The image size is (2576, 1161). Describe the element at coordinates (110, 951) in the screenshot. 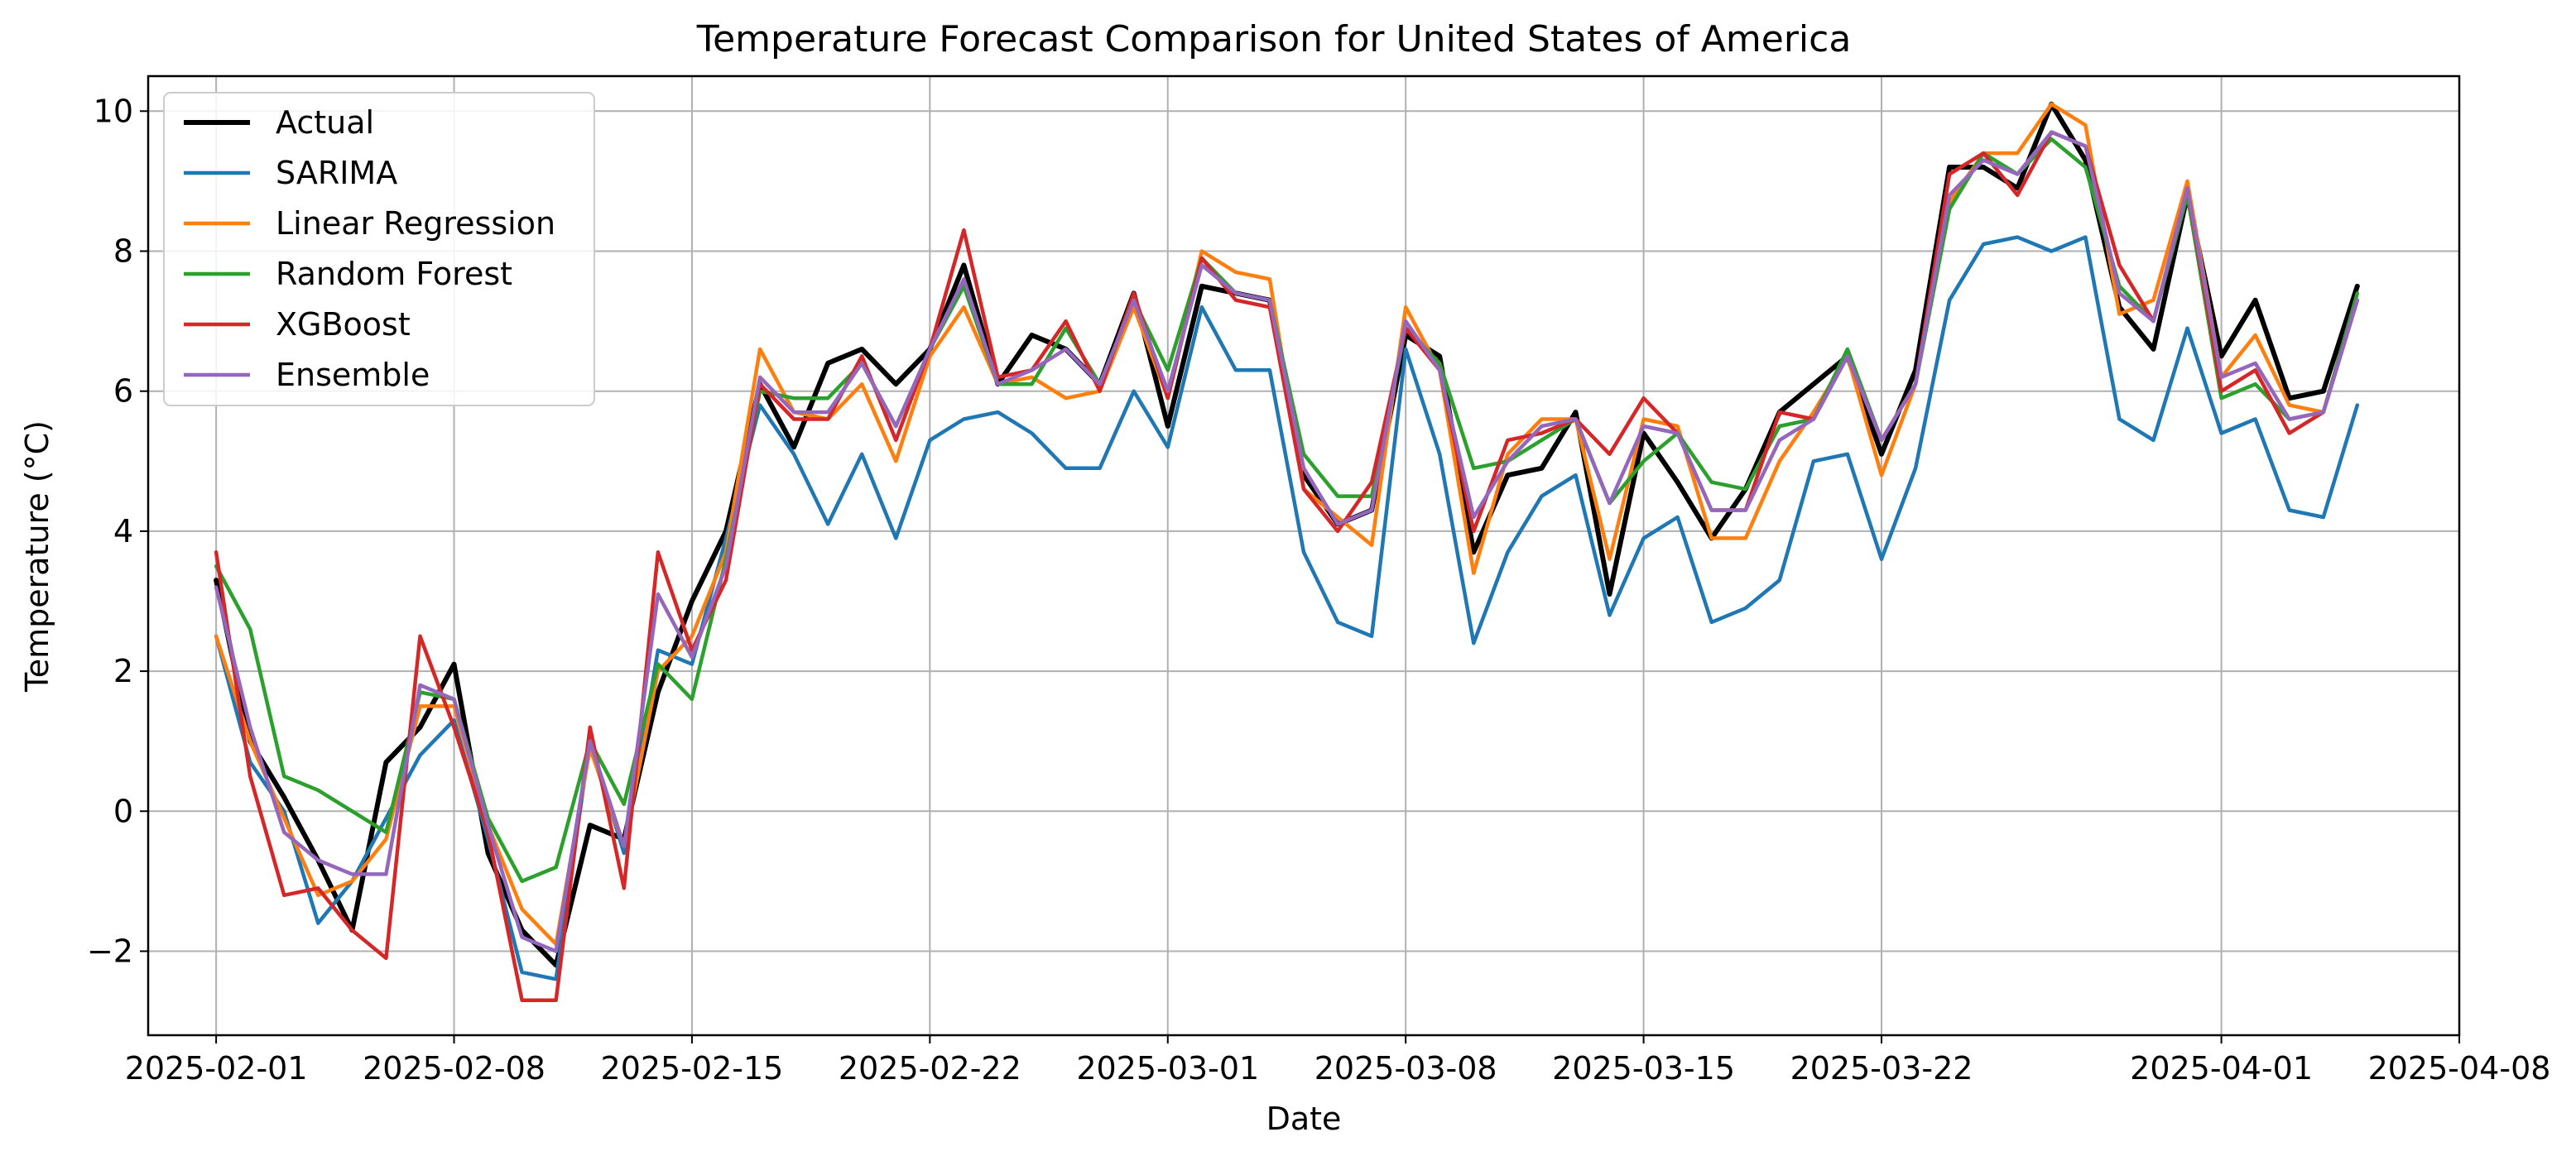

I see `y-tick-label: −2` at that location.